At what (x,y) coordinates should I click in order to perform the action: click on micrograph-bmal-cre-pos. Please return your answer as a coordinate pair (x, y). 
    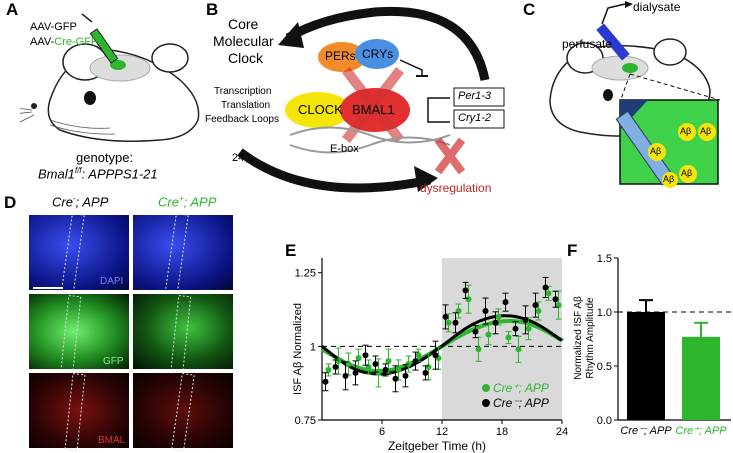
    Looking at the image, I should click on (183, 410).